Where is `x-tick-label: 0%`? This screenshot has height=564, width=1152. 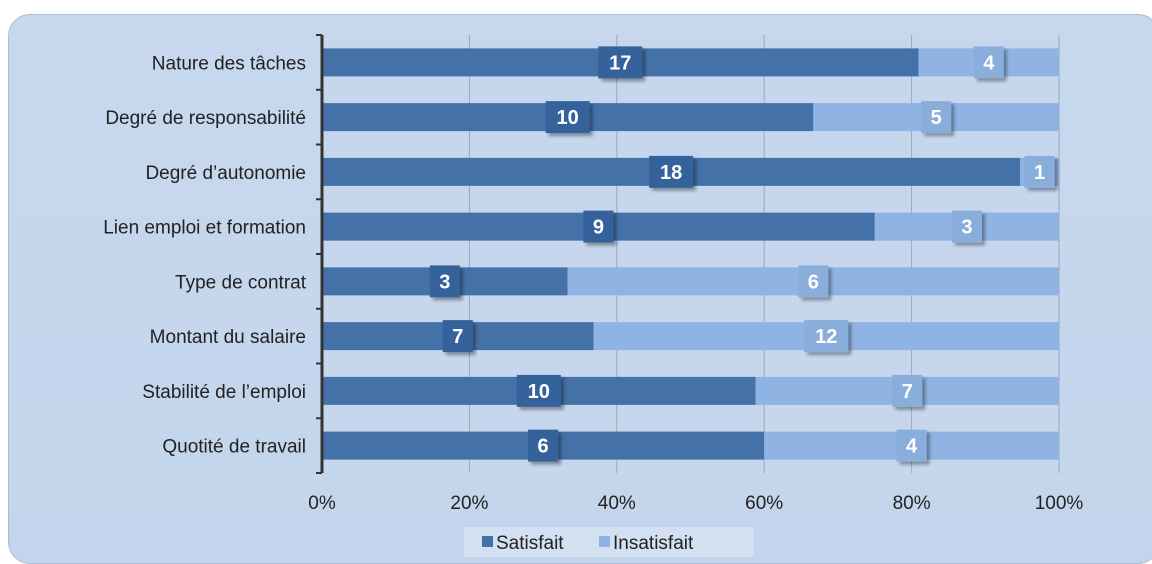 x-tick-label: 0% is located at coordinates (322, 503).